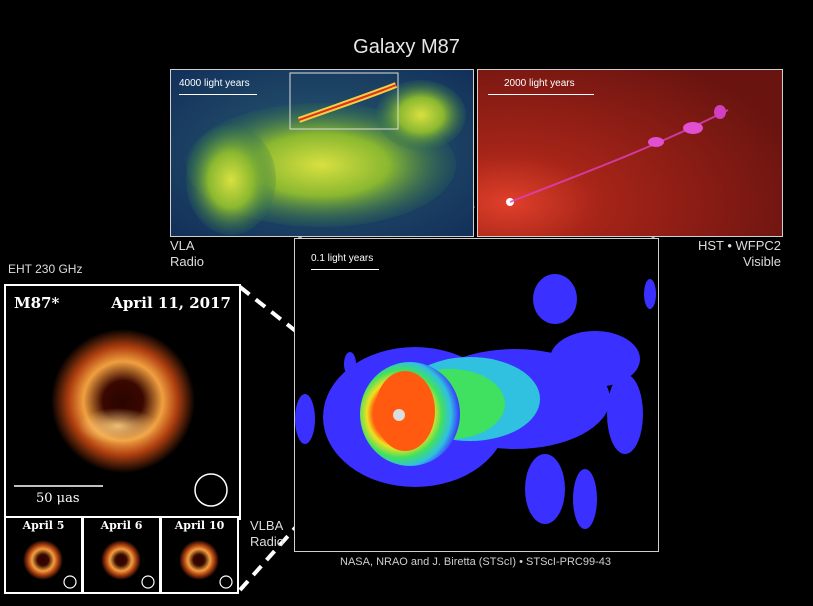 This screenshot has height=606, width=813. What do you see at coordinates (322, 153) in the screenshot?
I see `vla-radio-image: 4000 light years` at bounding box center [322, 153].